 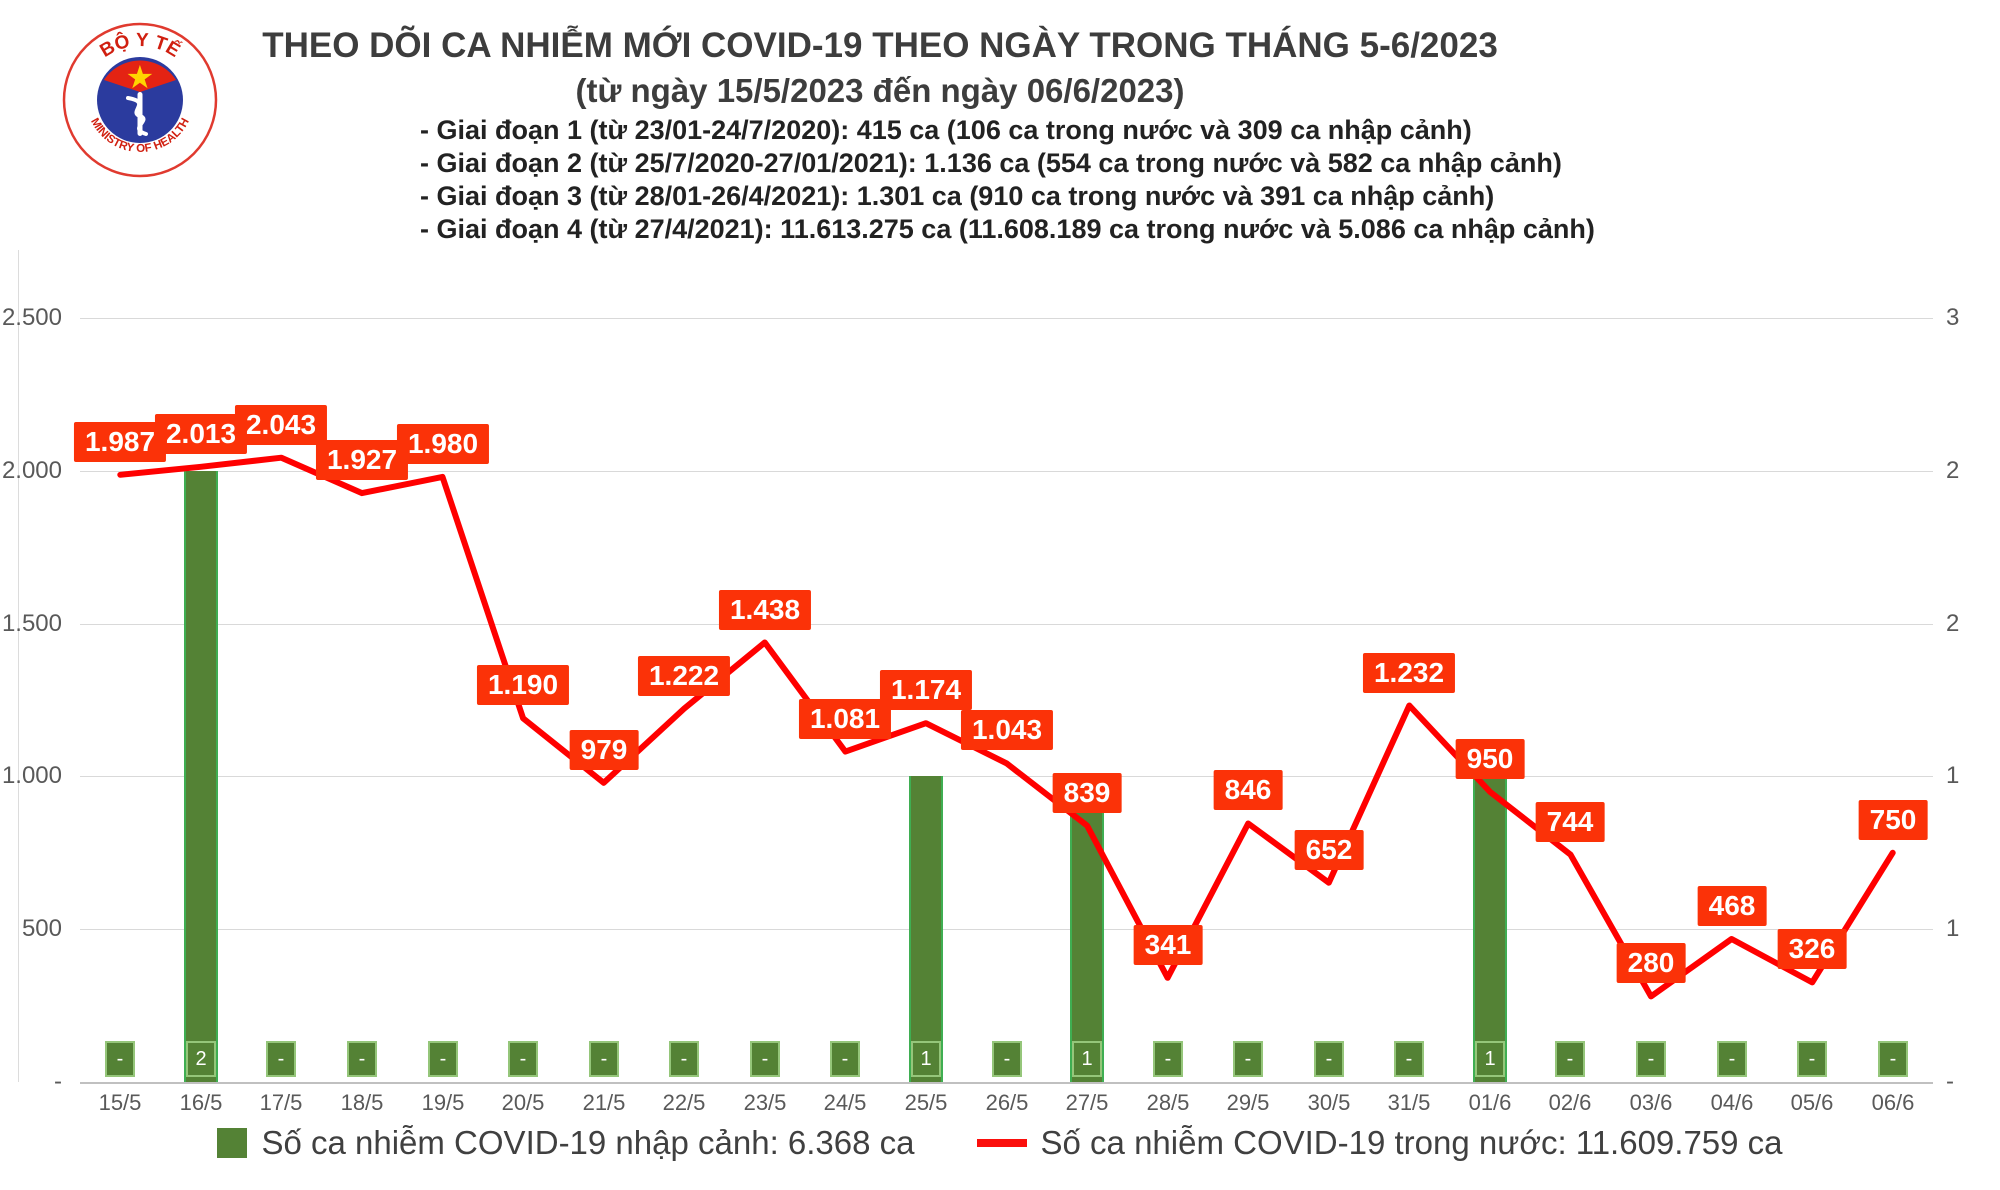 What do you see at coordinates (140, 76) in the screenshot?
I see `logo-star-icon` at bounding box center [140, 76].